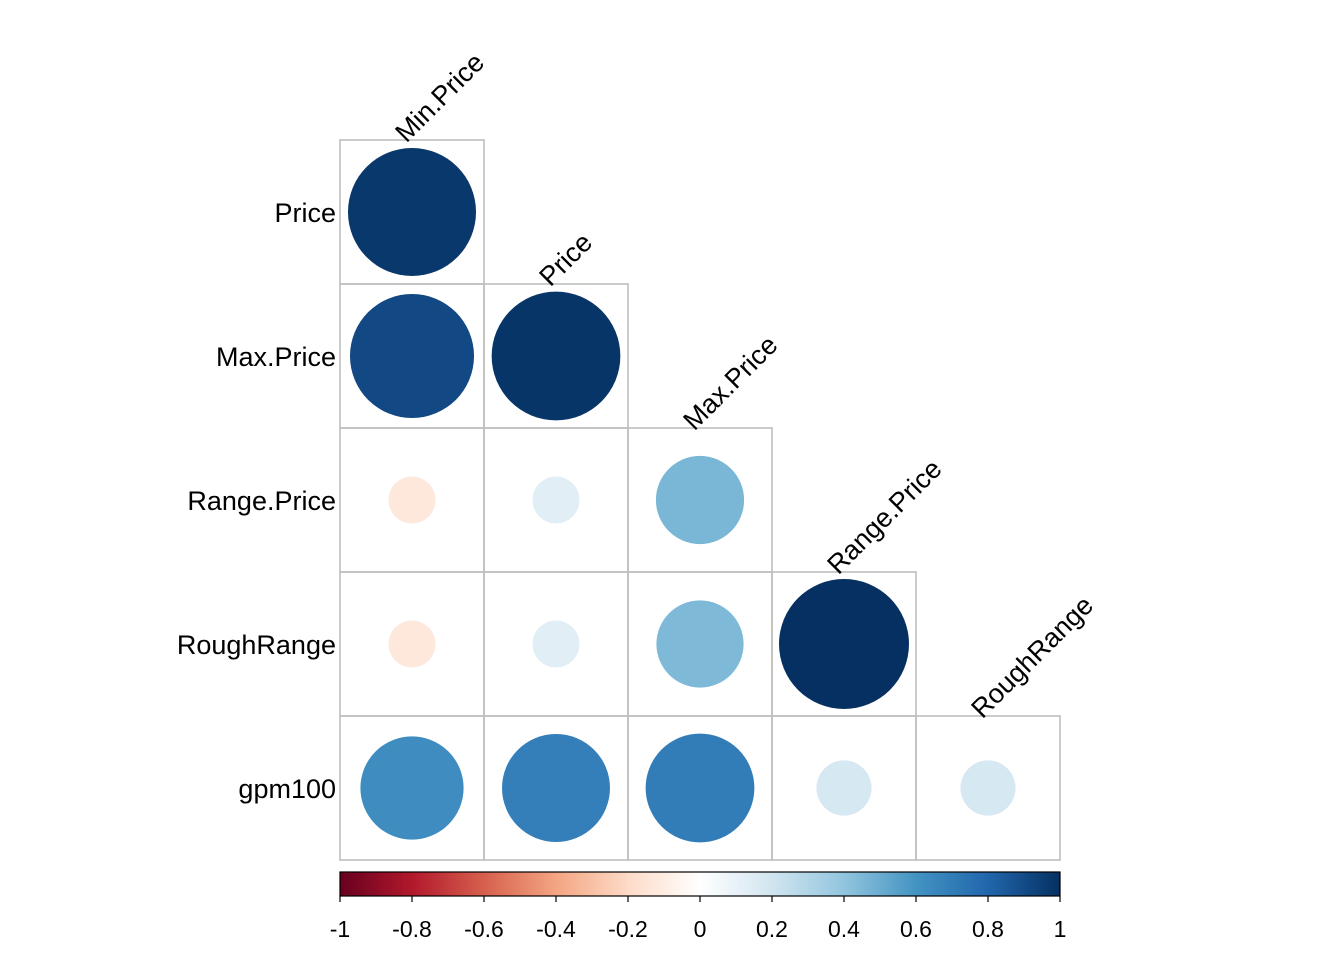  What do you see at coordinates (484, 929) in the screenshot?
I see `colorbar-tick-label: -0.6` at bounding box center [484, 929].